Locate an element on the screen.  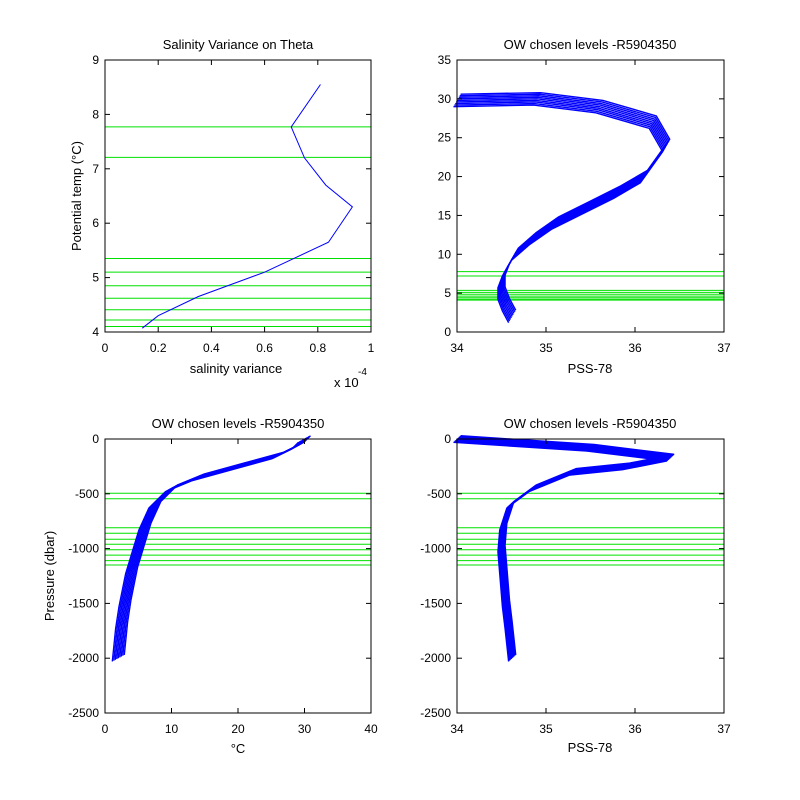
p1-title: Salinity Variance on Theta is located at coordinates (238, 44).